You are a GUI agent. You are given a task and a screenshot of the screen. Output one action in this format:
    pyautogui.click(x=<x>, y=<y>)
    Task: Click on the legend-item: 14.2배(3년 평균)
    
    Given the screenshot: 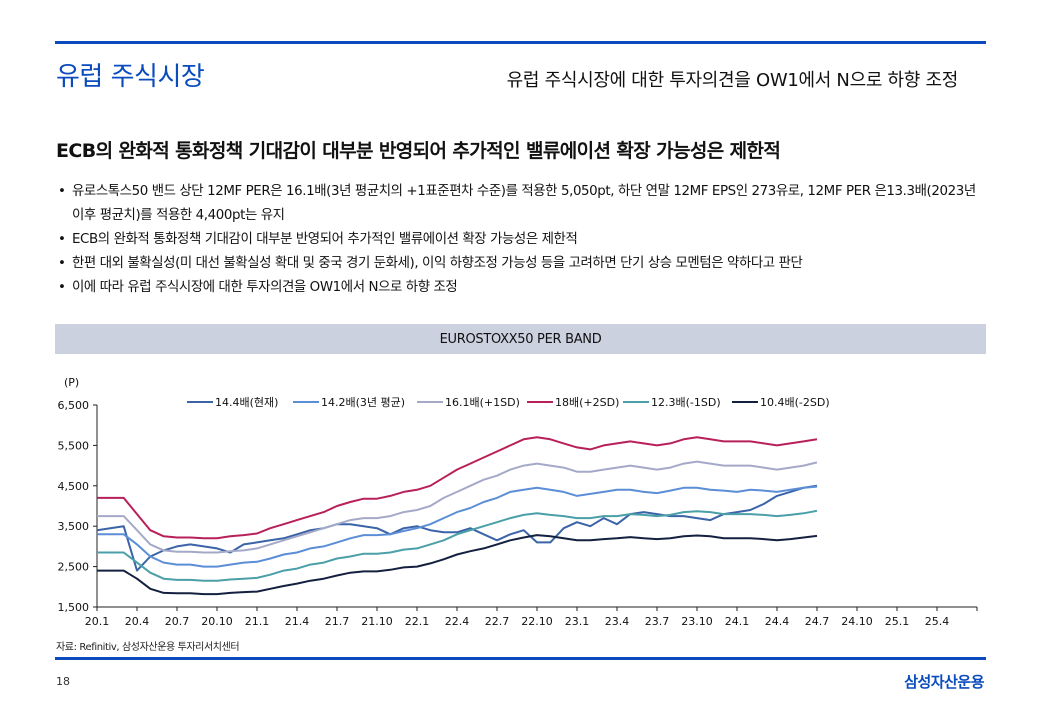 What is the action you would take?
    pyautogui.click(x=349, y=402)
    